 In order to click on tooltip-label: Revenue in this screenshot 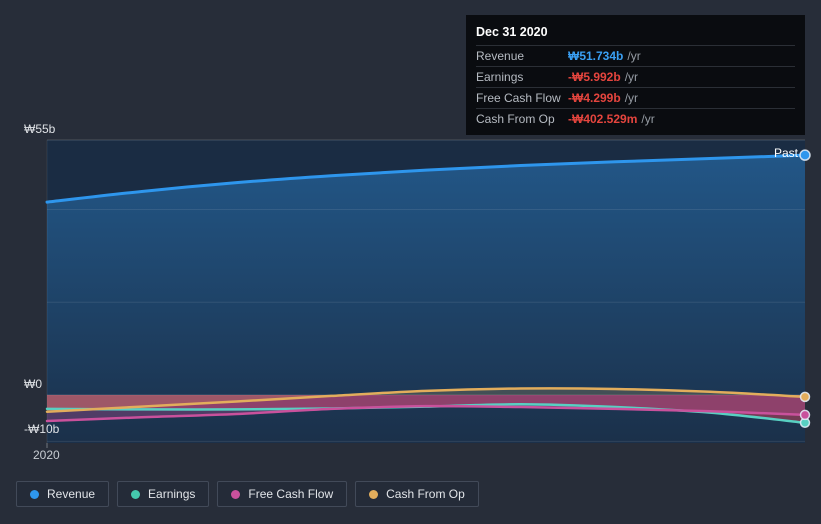, I will do `click(500, 56)`.